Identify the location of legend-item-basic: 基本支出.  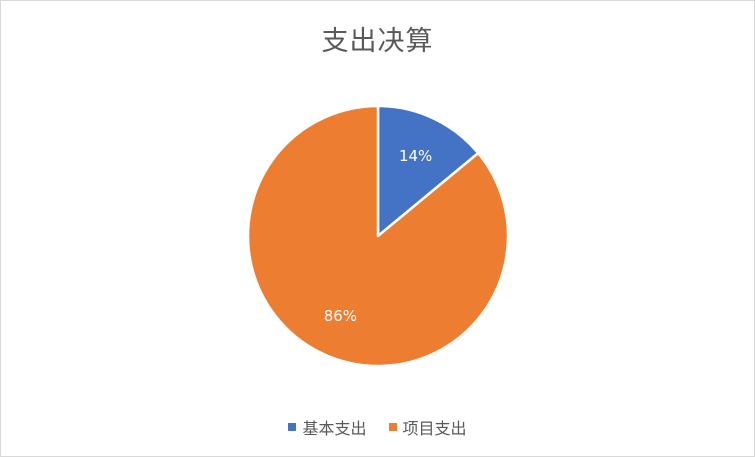
(327, 427).